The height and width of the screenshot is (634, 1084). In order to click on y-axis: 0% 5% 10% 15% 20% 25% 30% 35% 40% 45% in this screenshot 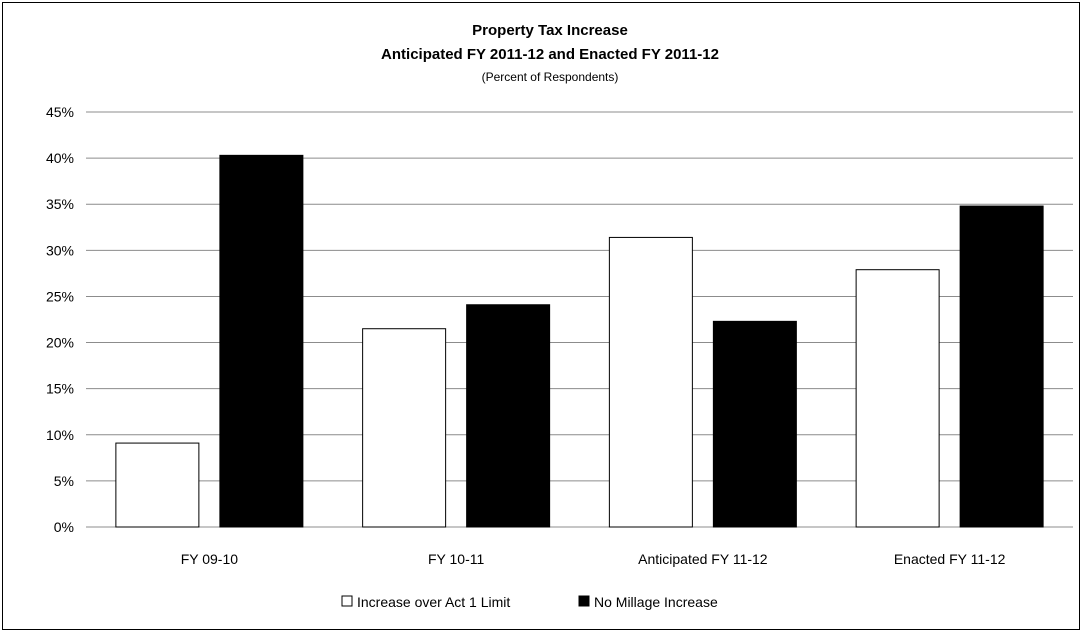, I will do `click(60, 319)`.